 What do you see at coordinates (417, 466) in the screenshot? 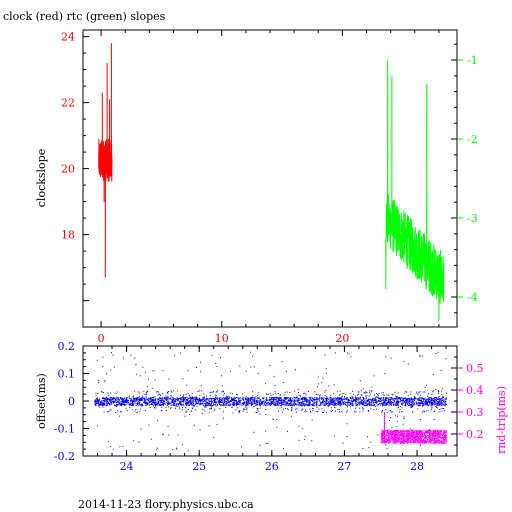
I see `x-tick-label: 28` at bounding box center [417, 466].